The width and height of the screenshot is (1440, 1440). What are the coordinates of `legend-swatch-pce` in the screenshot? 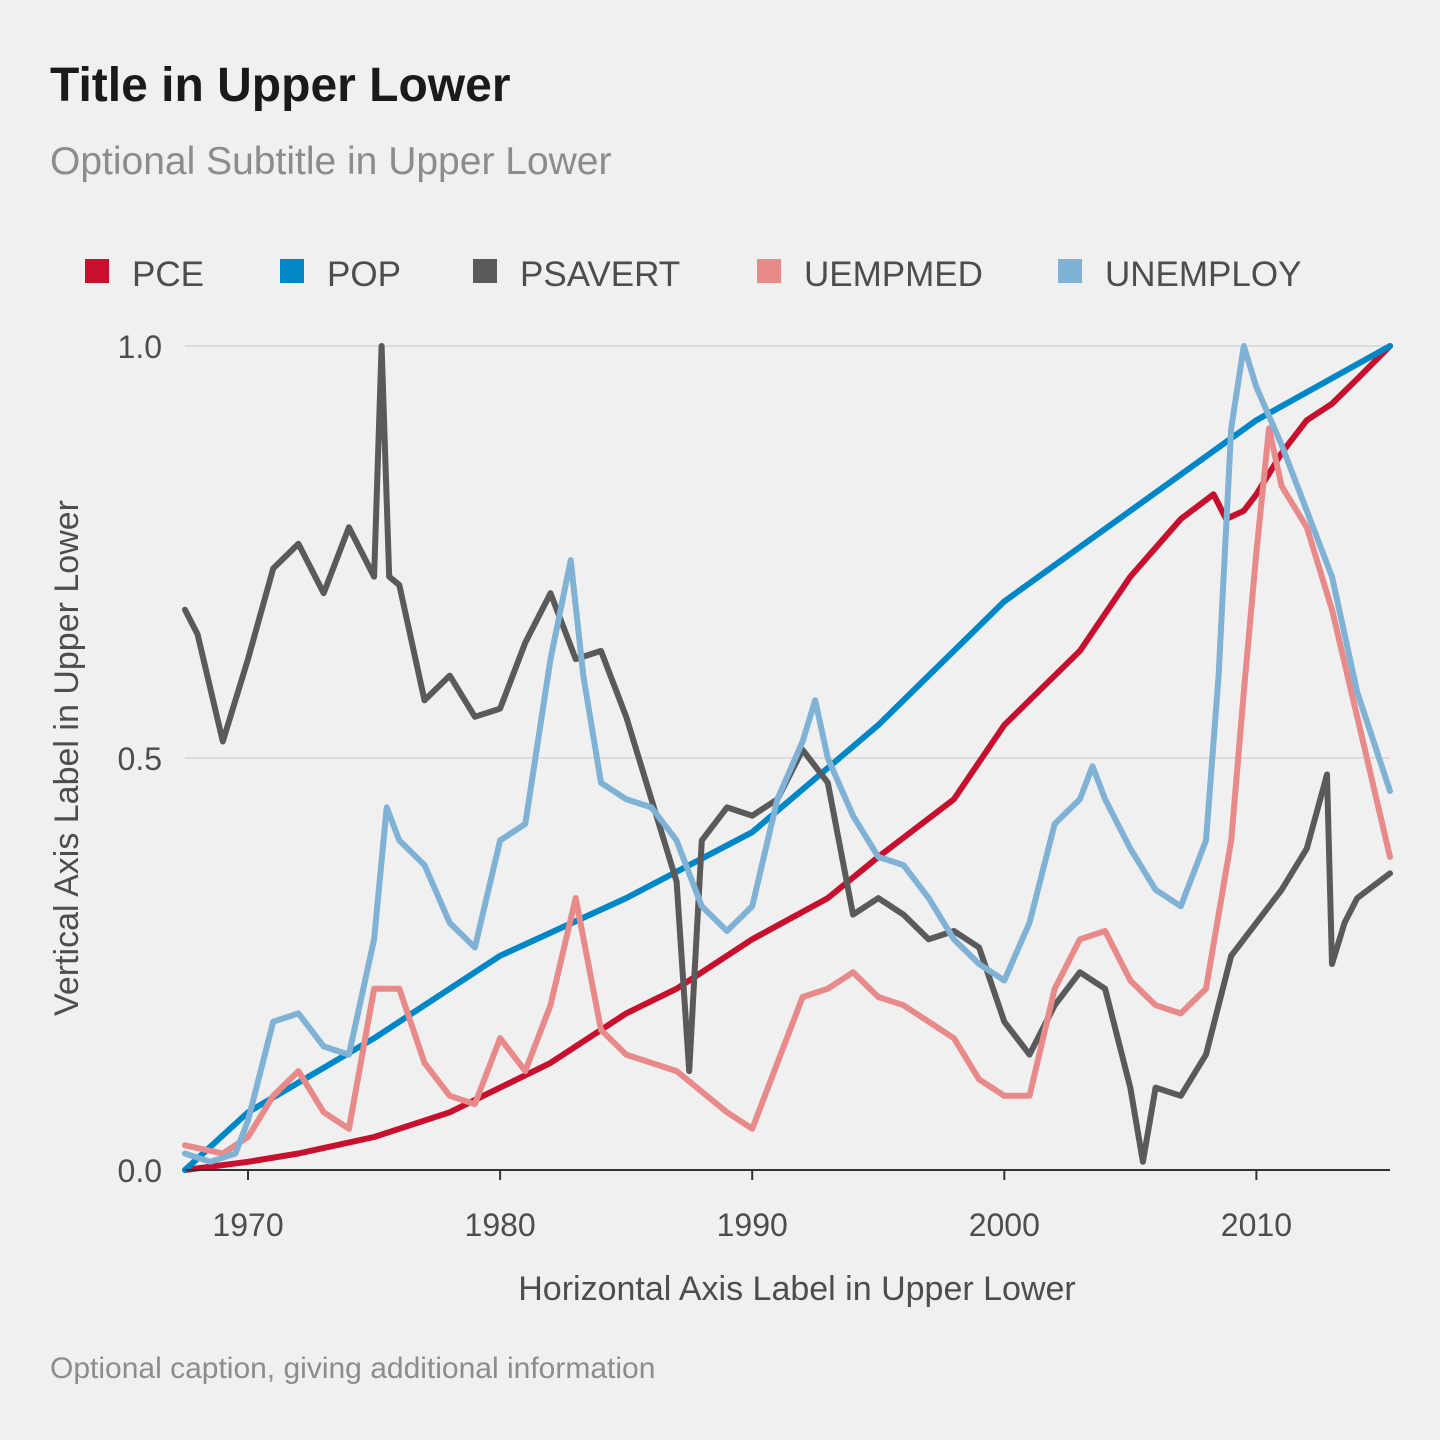 It's located at (97, 271).